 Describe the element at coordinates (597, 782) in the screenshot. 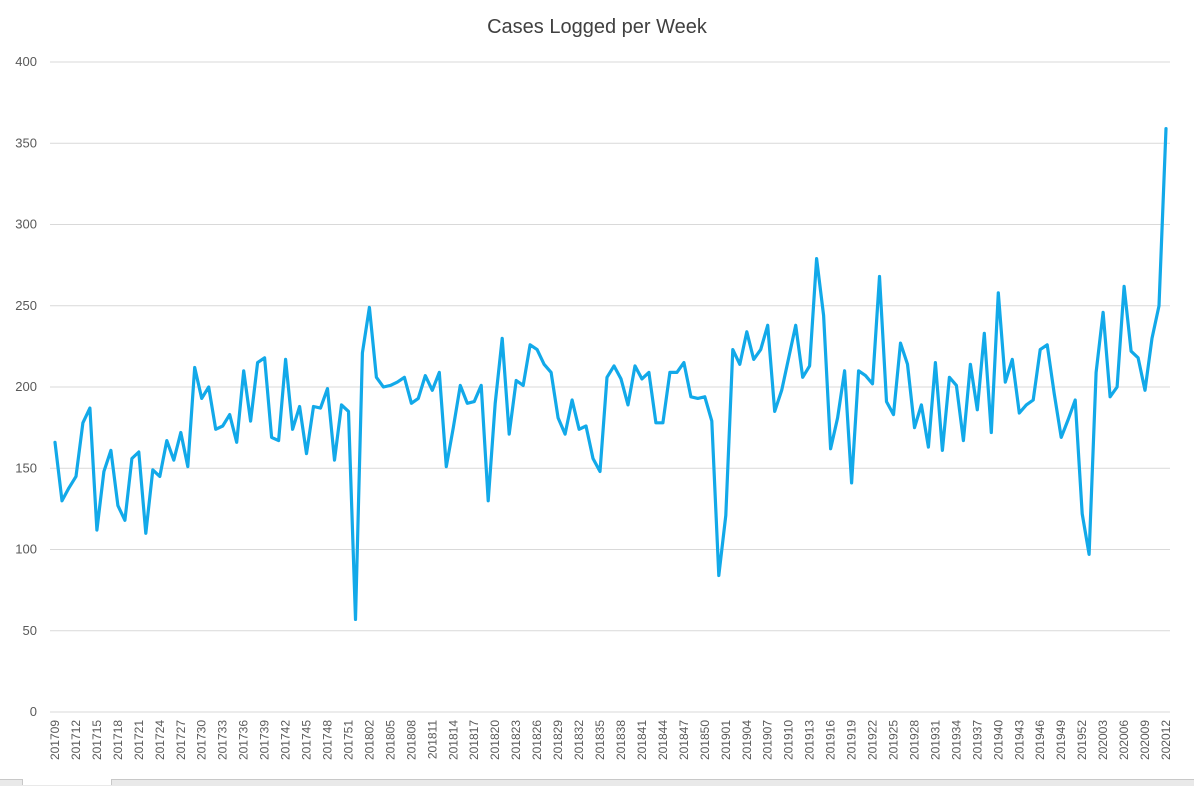

I see `sheet-tab-bar` at that location.